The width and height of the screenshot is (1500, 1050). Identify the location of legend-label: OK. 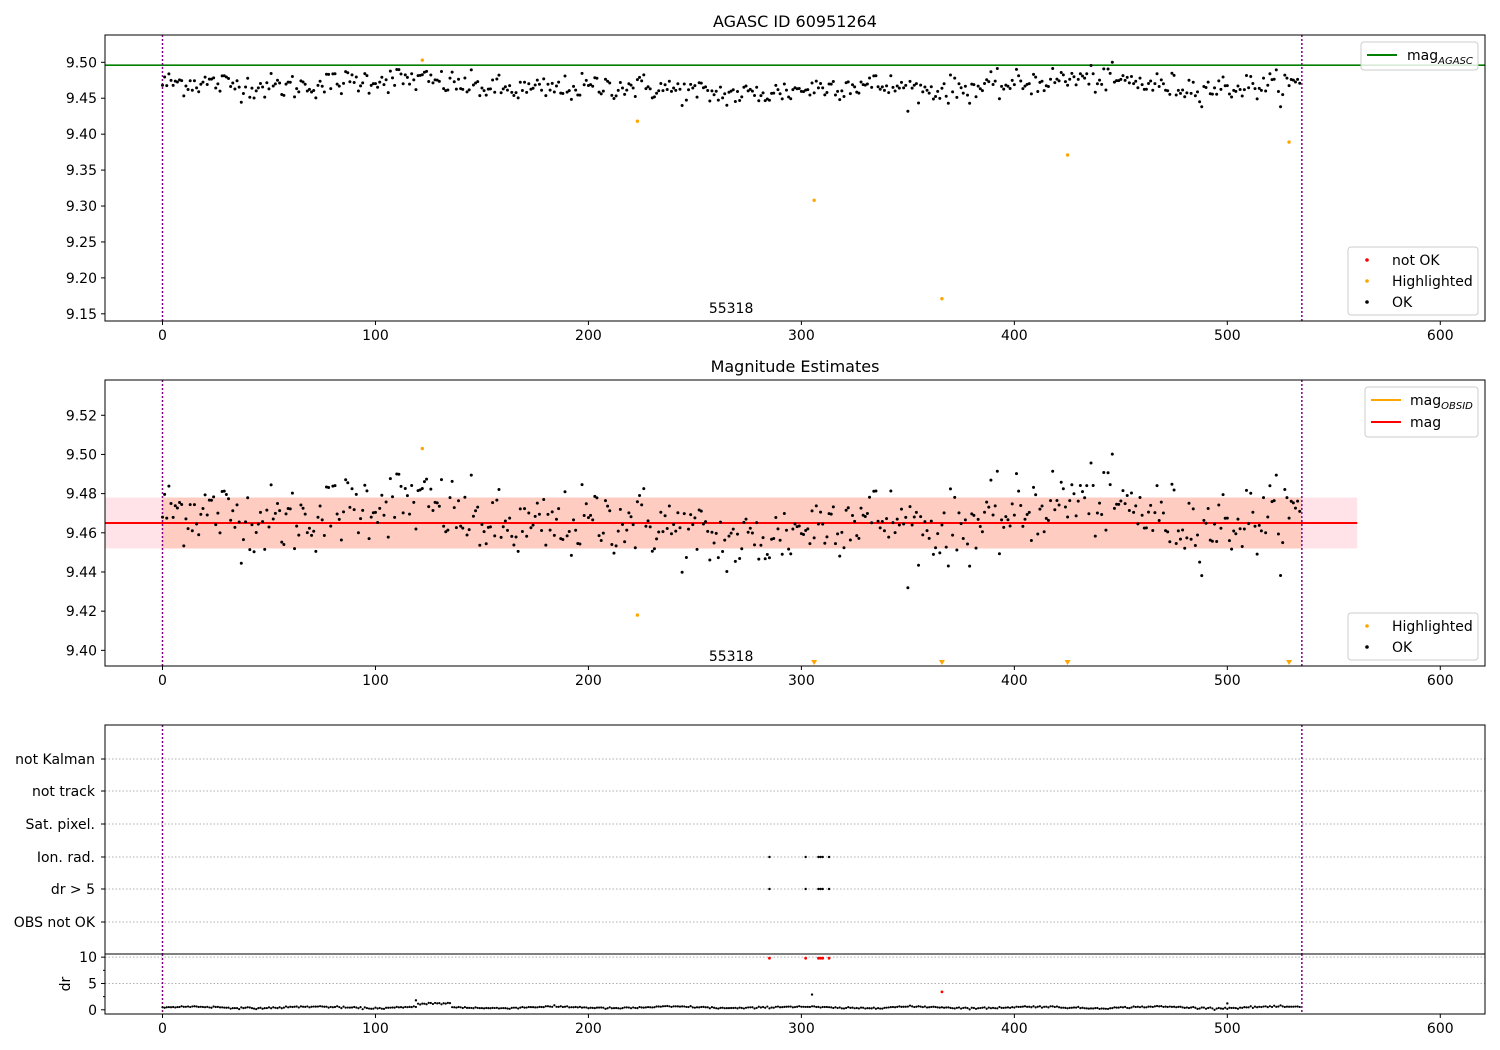
(1402, 303).